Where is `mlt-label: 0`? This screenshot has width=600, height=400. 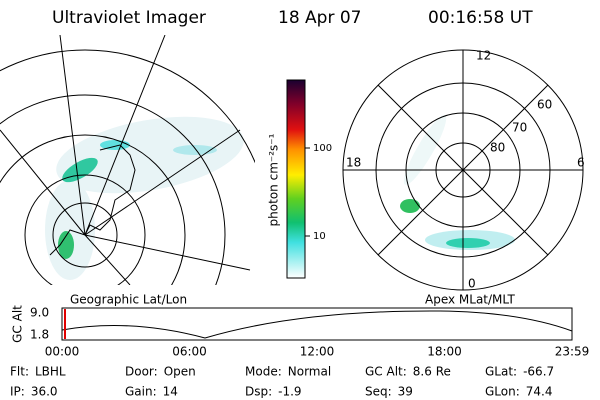 mlt-label: 0 is located at coordinates (472, 284).